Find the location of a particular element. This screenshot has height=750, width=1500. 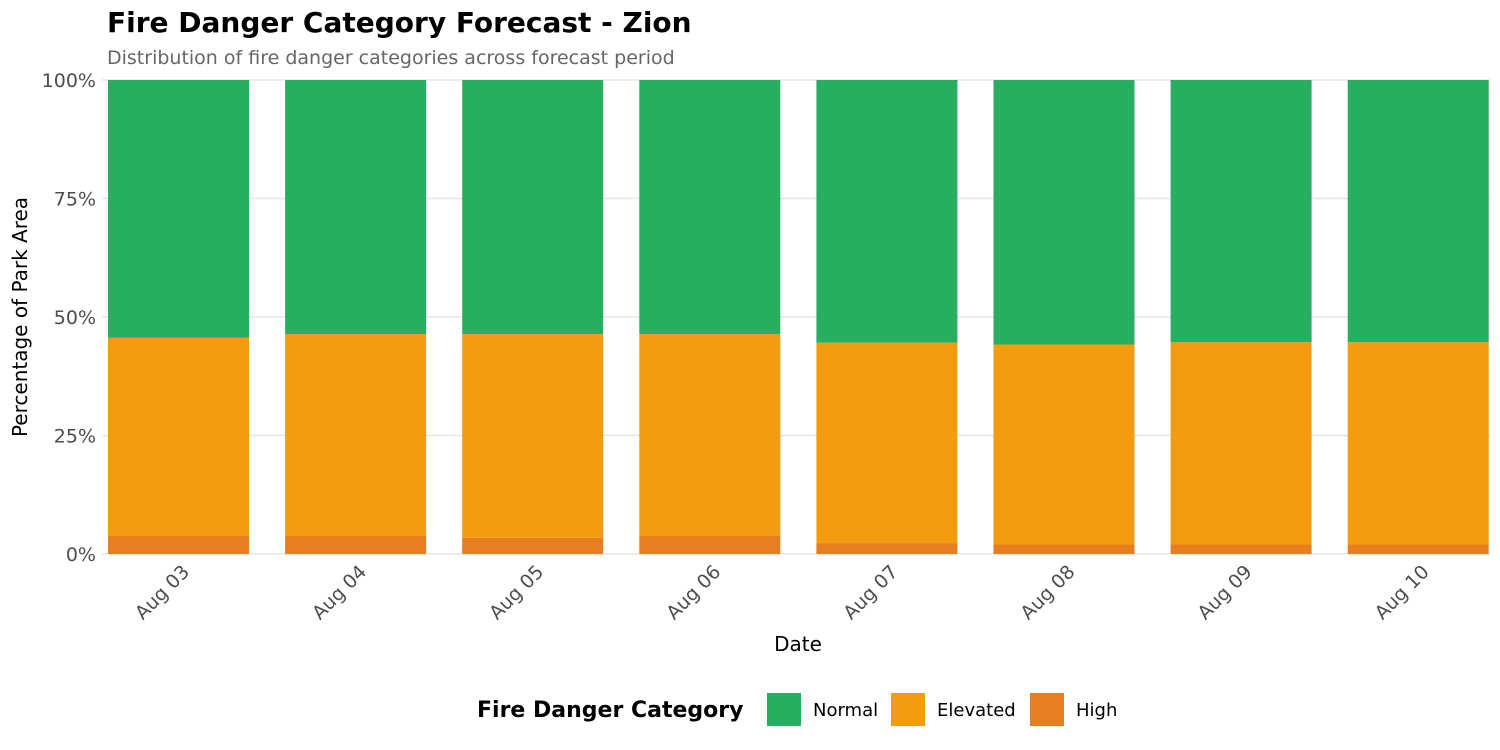

y-tick-label: 75% is located at coordinates (75, 200).